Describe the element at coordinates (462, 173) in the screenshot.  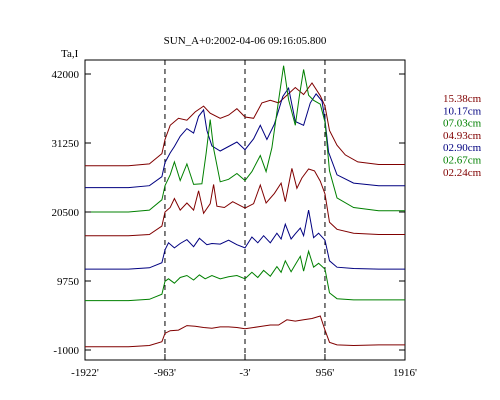
I see `legend-entry: 02.24cm` at that location.